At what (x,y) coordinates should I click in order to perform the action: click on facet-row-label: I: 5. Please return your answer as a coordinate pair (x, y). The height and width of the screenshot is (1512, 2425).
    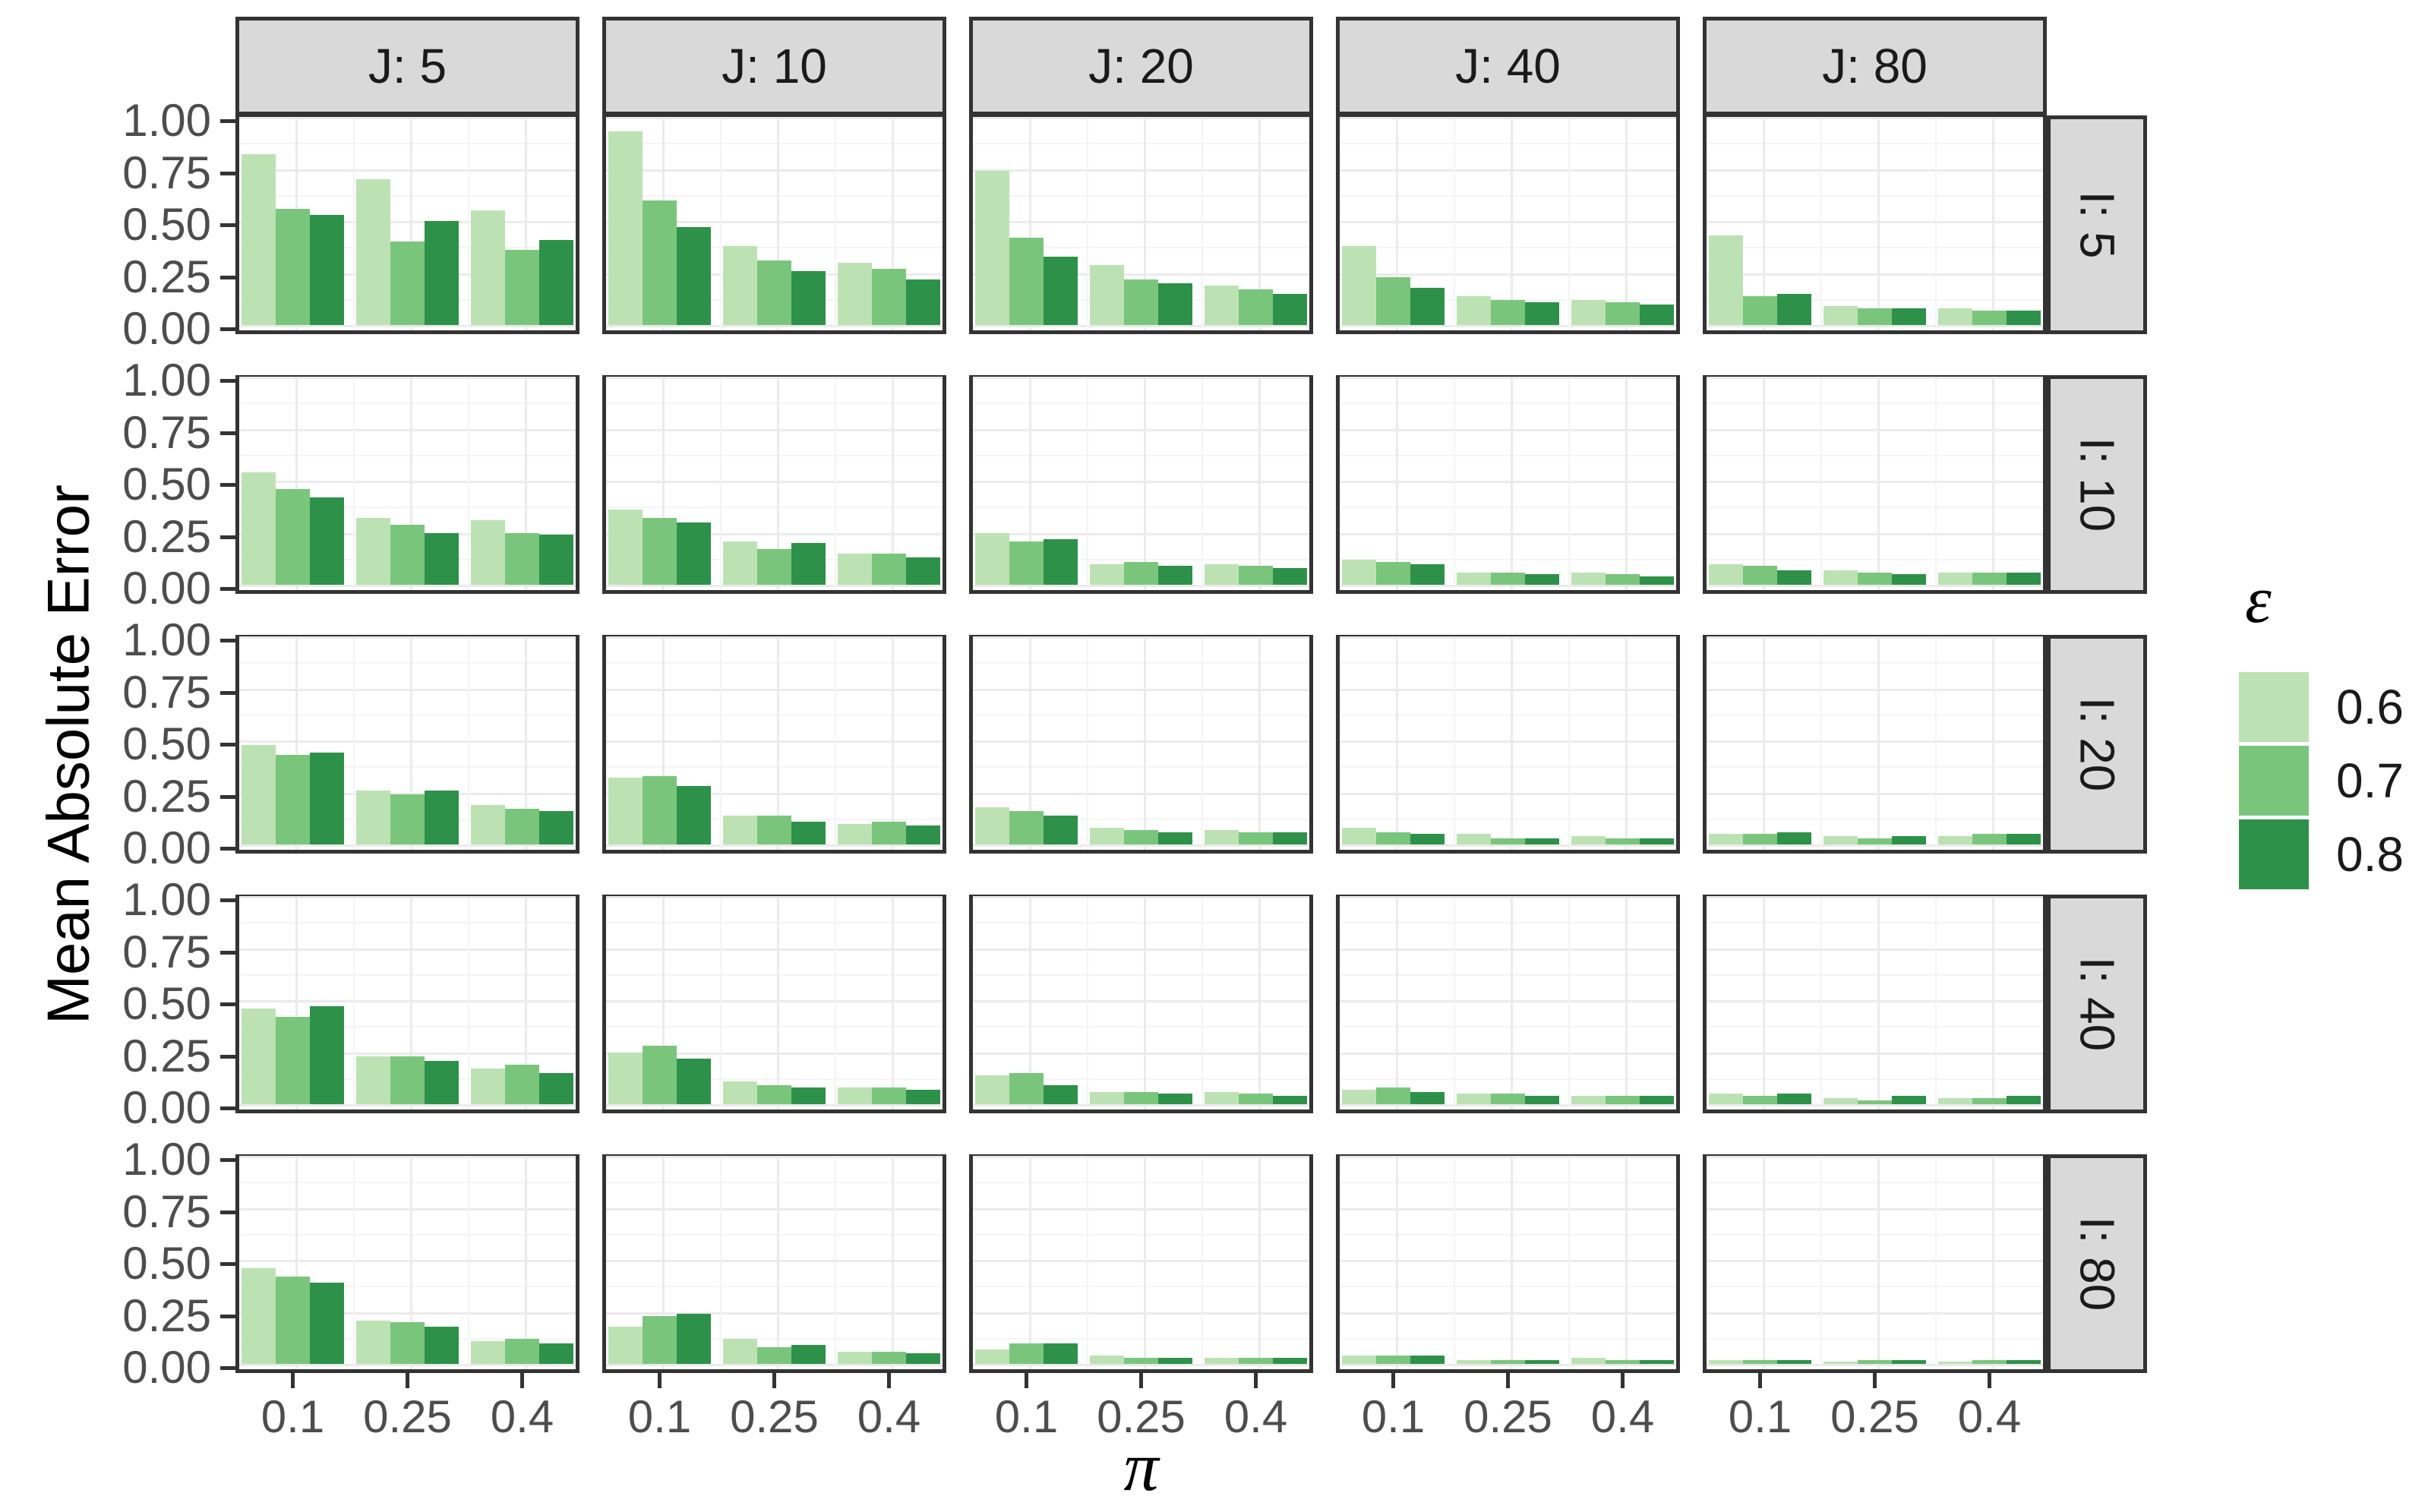
    Looking at the image, I should click on (2097, 225).